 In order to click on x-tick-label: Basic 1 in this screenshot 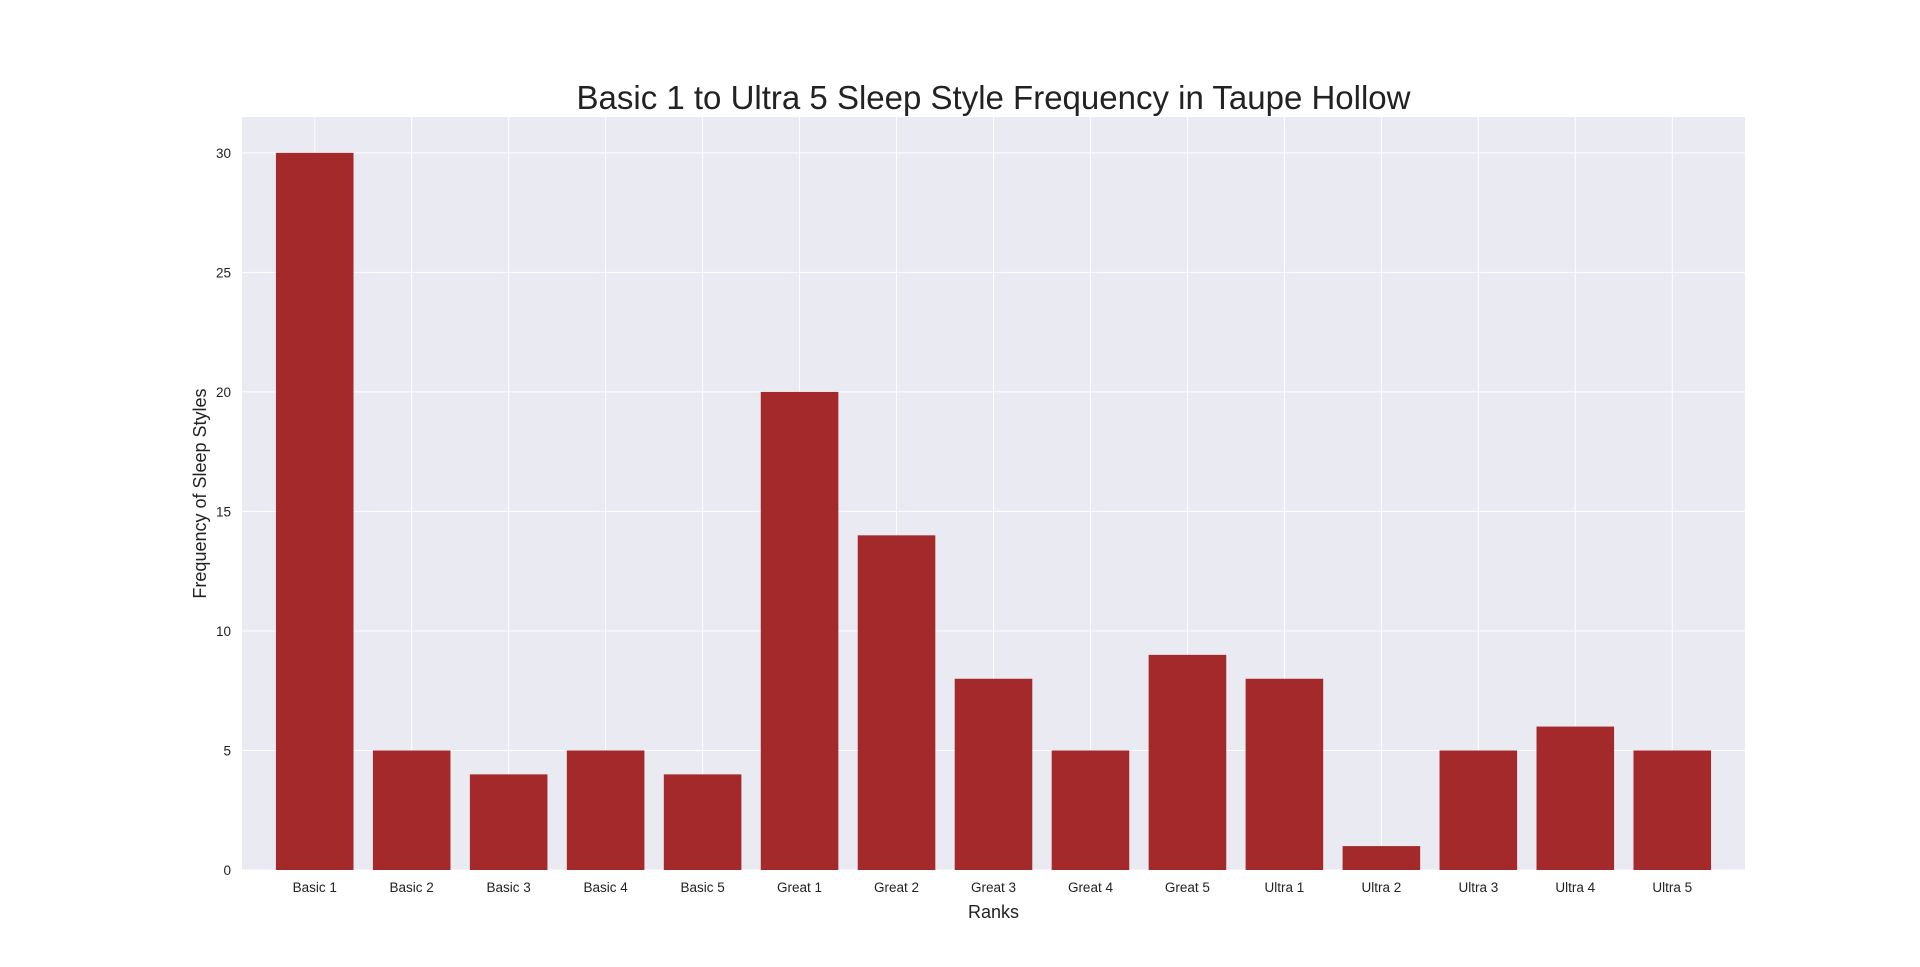, I will do `click(315, 887)`.